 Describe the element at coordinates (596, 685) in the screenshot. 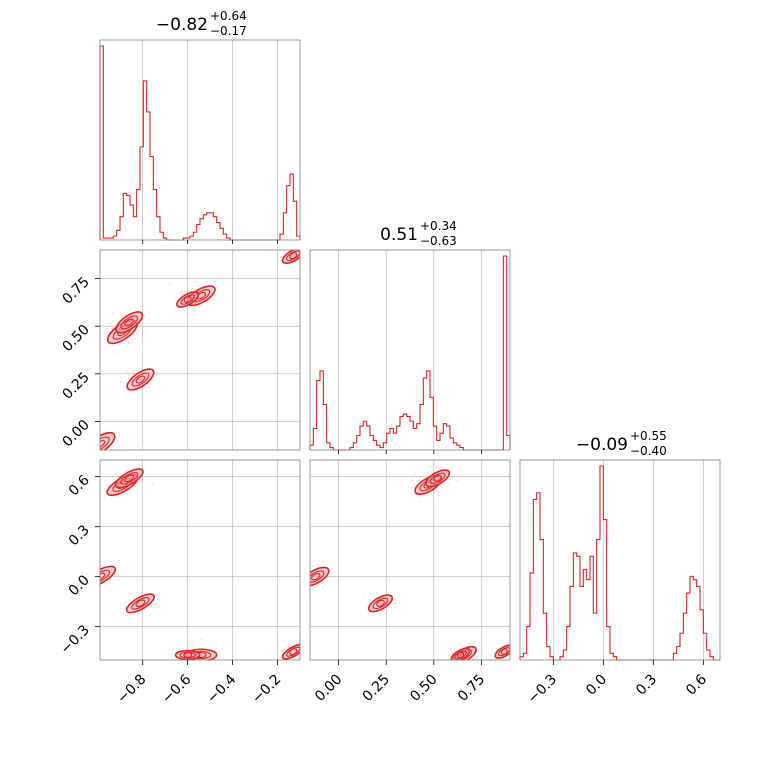

I see `x-tick-label: 0.0` at that location.